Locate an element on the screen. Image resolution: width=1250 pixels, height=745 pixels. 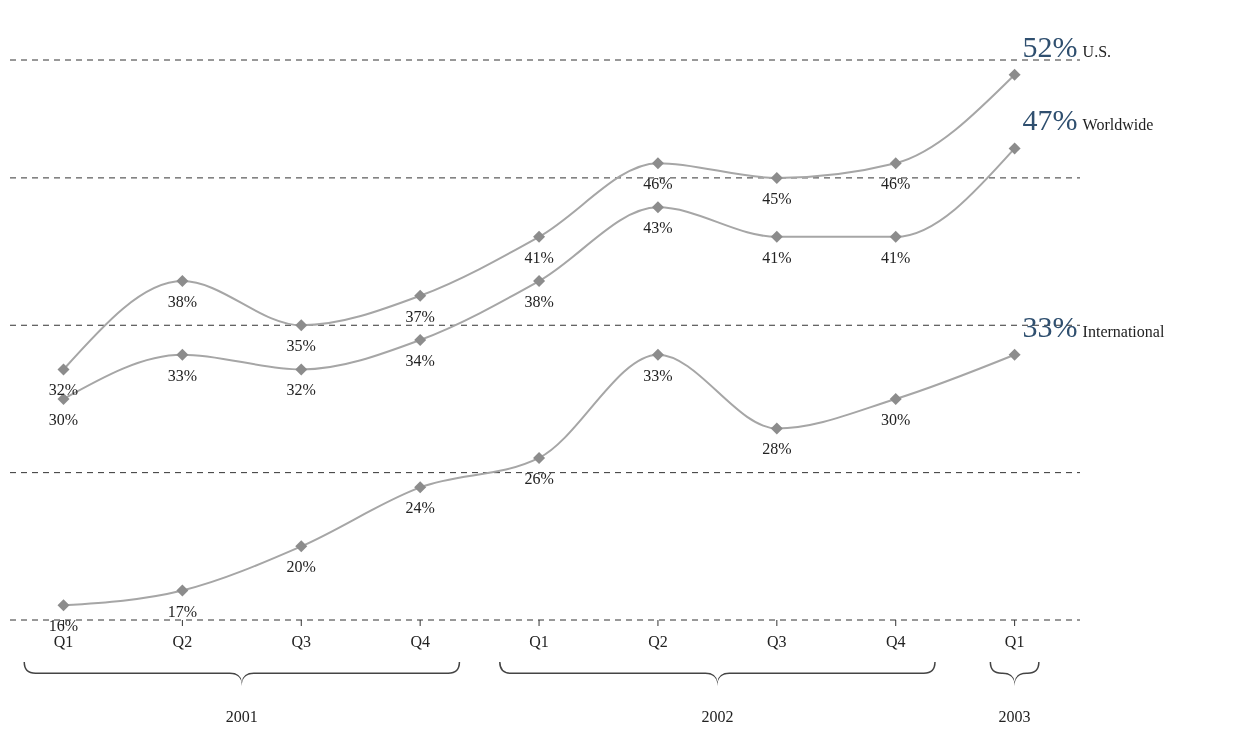
data-label: 34% is located at coordinates (420, 360).